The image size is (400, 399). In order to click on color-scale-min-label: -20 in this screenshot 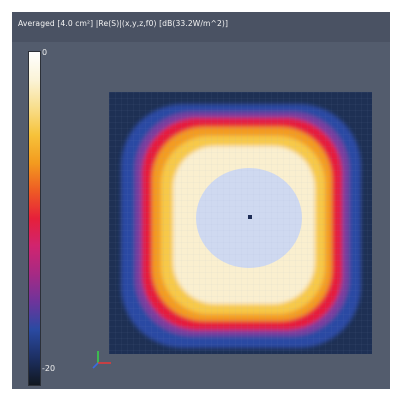, I will do `click(49, 368)`.